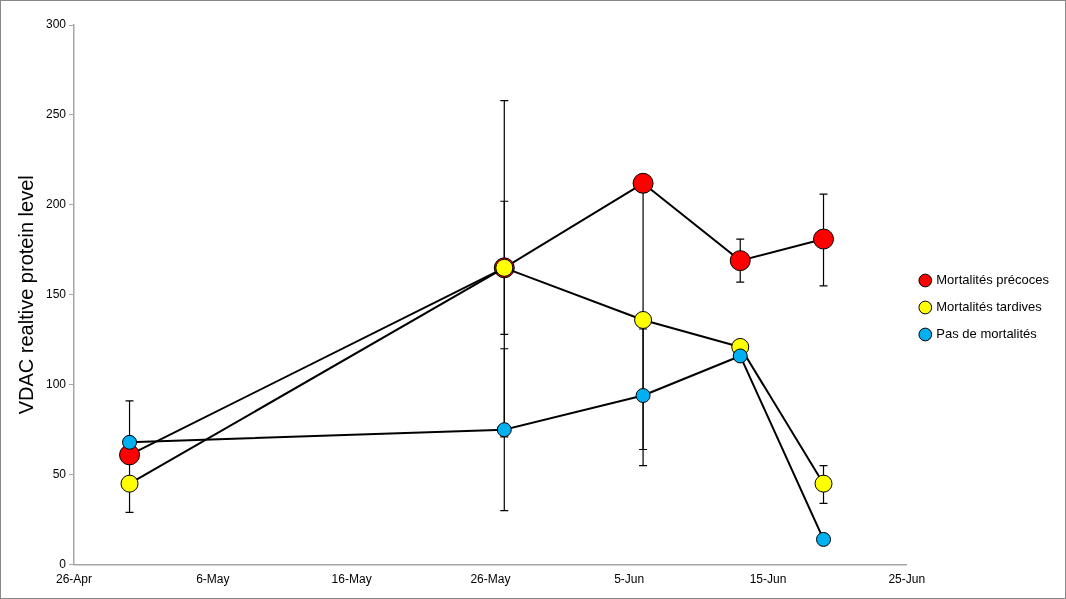 Image resolution: width=1066 pixels, height=599 pixels. What do you see at coordinates (768, 579) in the screenshot?
I see `x-tick-label: 15-Jun` at bounding box center [768, 579].